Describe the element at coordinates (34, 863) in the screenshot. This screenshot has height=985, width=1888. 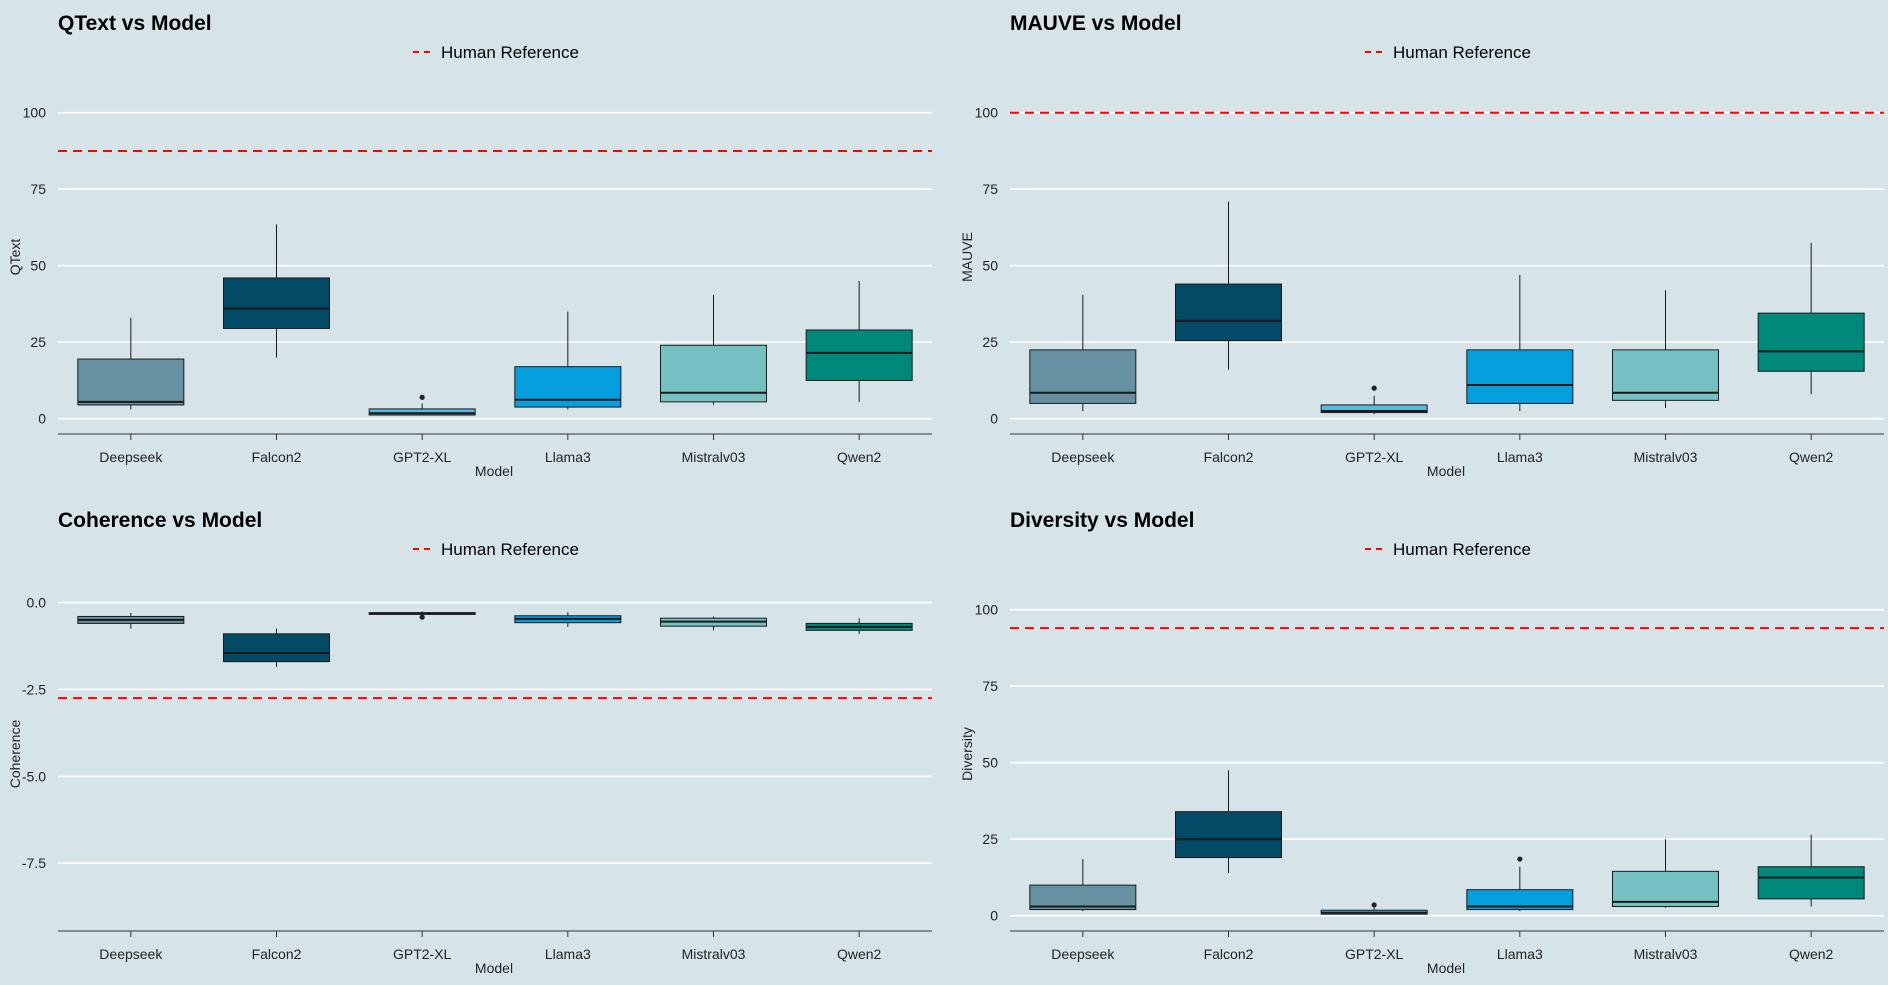
I see `y-tick-label: -7.5` at that location.